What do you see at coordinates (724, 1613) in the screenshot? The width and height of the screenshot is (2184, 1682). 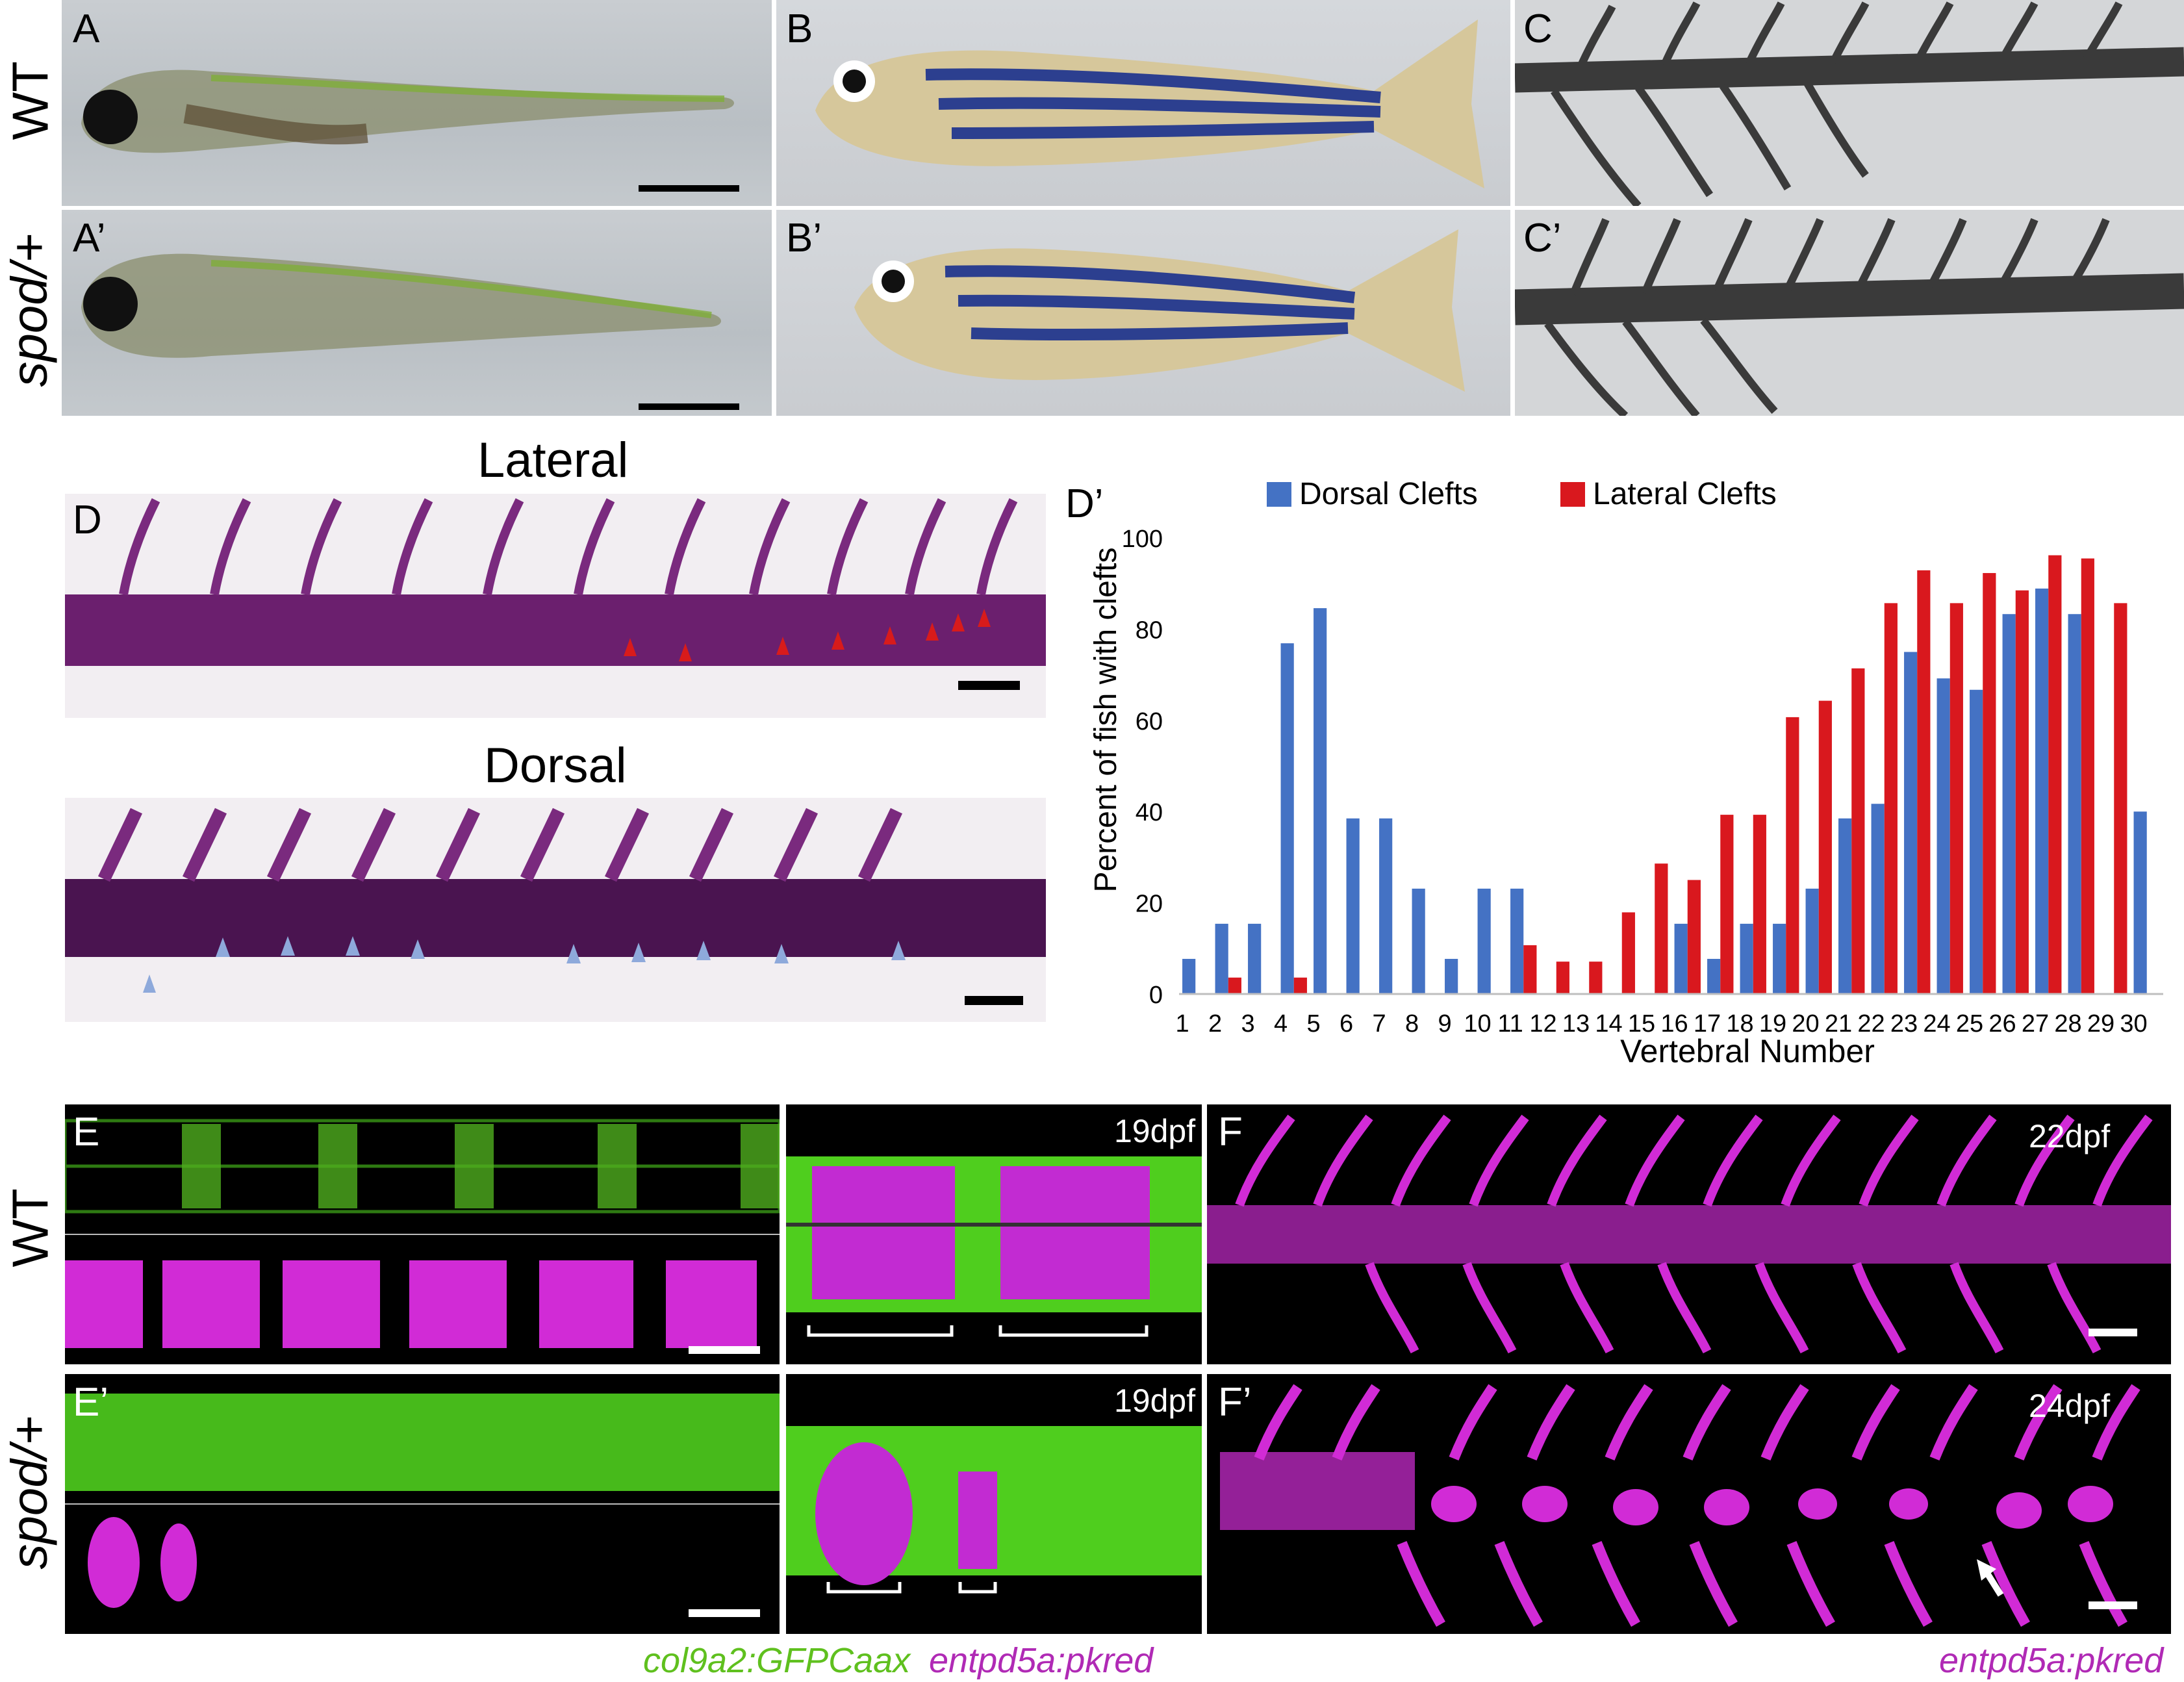 I see `scale-bar-e-prime` at bounding box center [724, 1613].